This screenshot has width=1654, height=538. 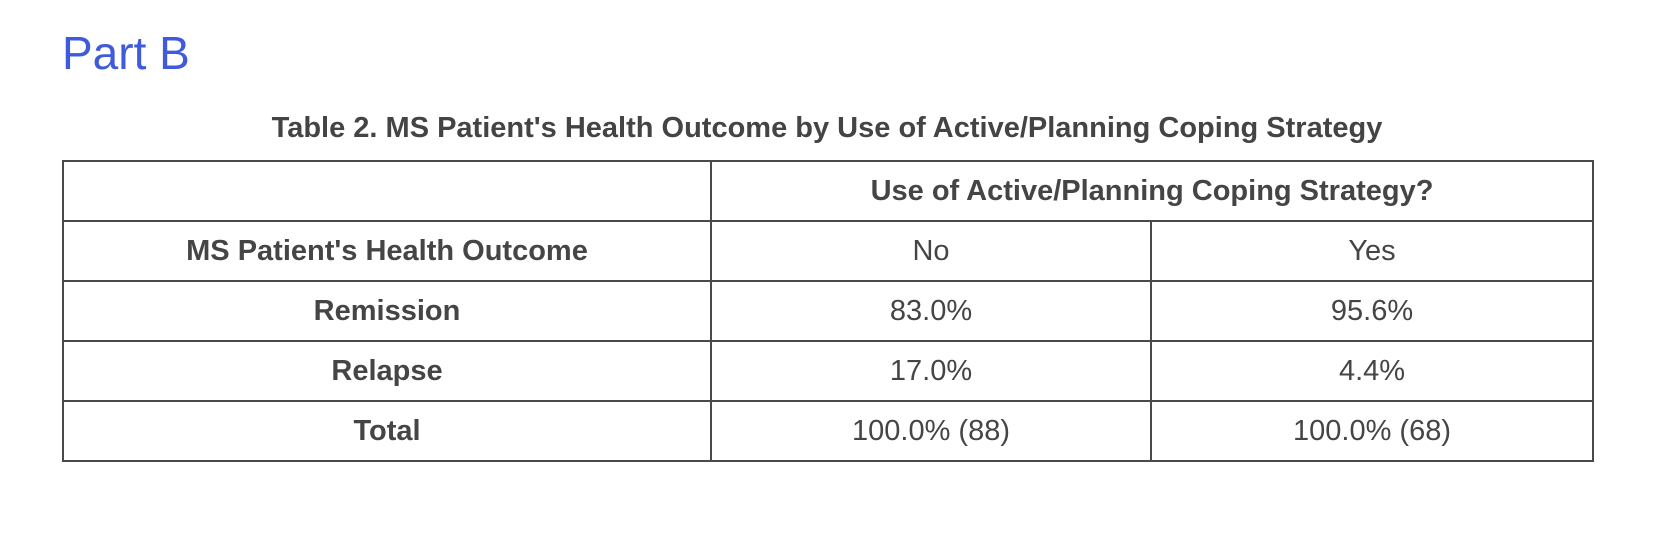 What do you see at coordinates (1372, 251) in the screenshot?
I see `column-header-yes: Yes` at bounding box center [1372, 251].